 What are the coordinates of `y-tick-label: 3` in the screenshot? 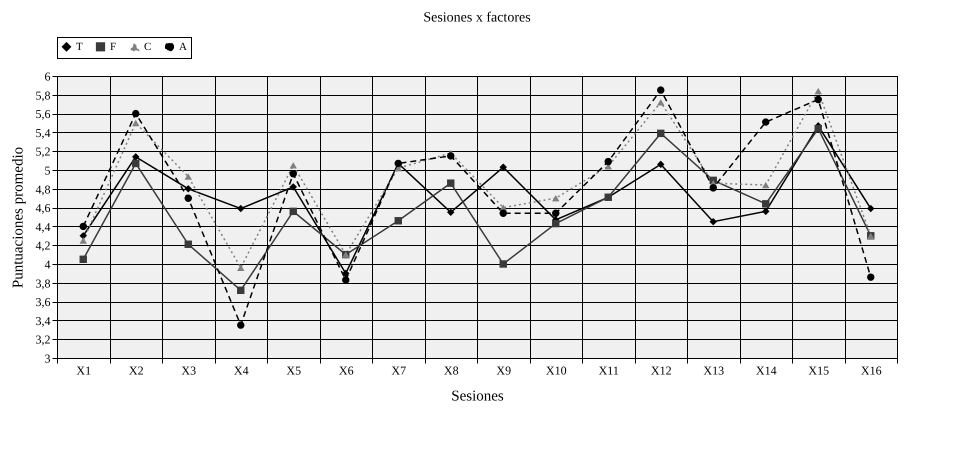 It's located at (47, 359).